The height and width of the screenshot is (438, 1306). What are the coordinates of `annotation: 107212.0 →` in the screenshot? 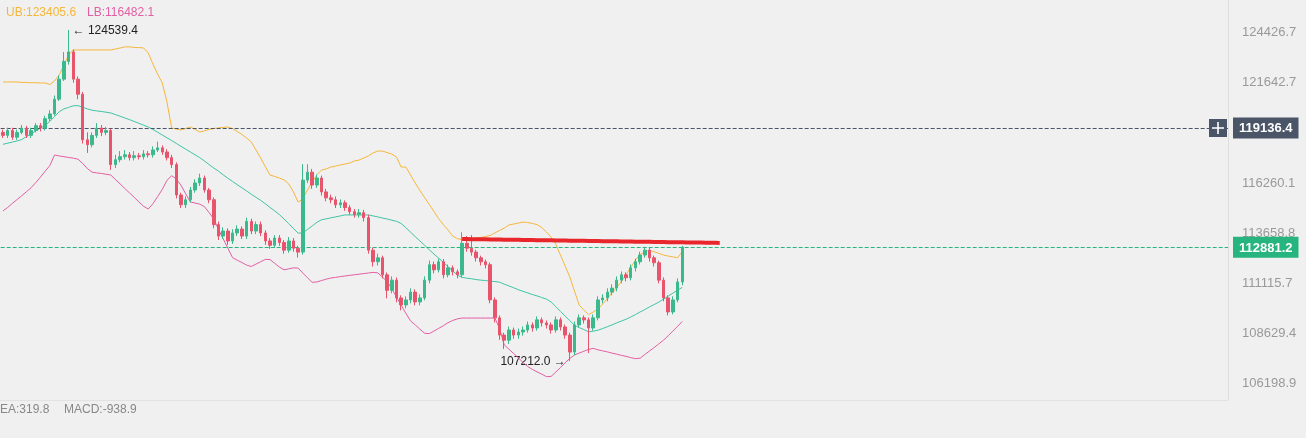 It's located at (533, 361).